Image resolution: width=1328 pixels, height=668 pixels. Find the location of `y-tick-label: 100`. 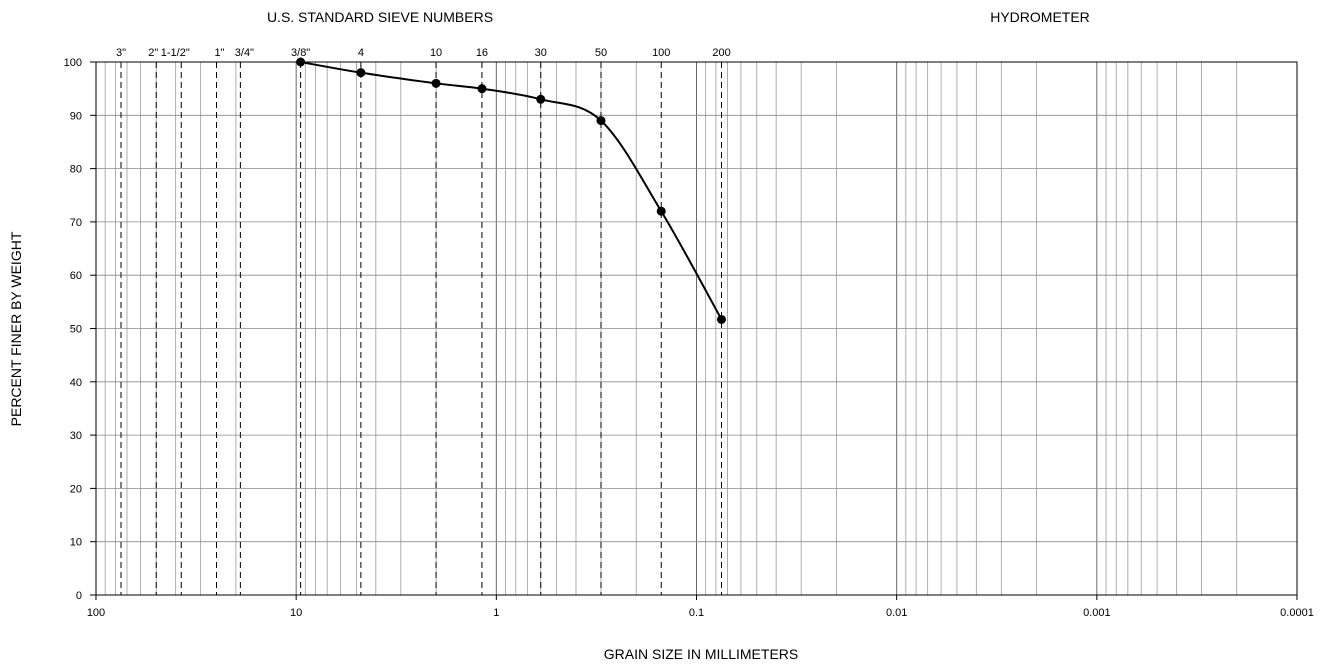

y-tick-label: 100 is located at coordinates (73, 63).